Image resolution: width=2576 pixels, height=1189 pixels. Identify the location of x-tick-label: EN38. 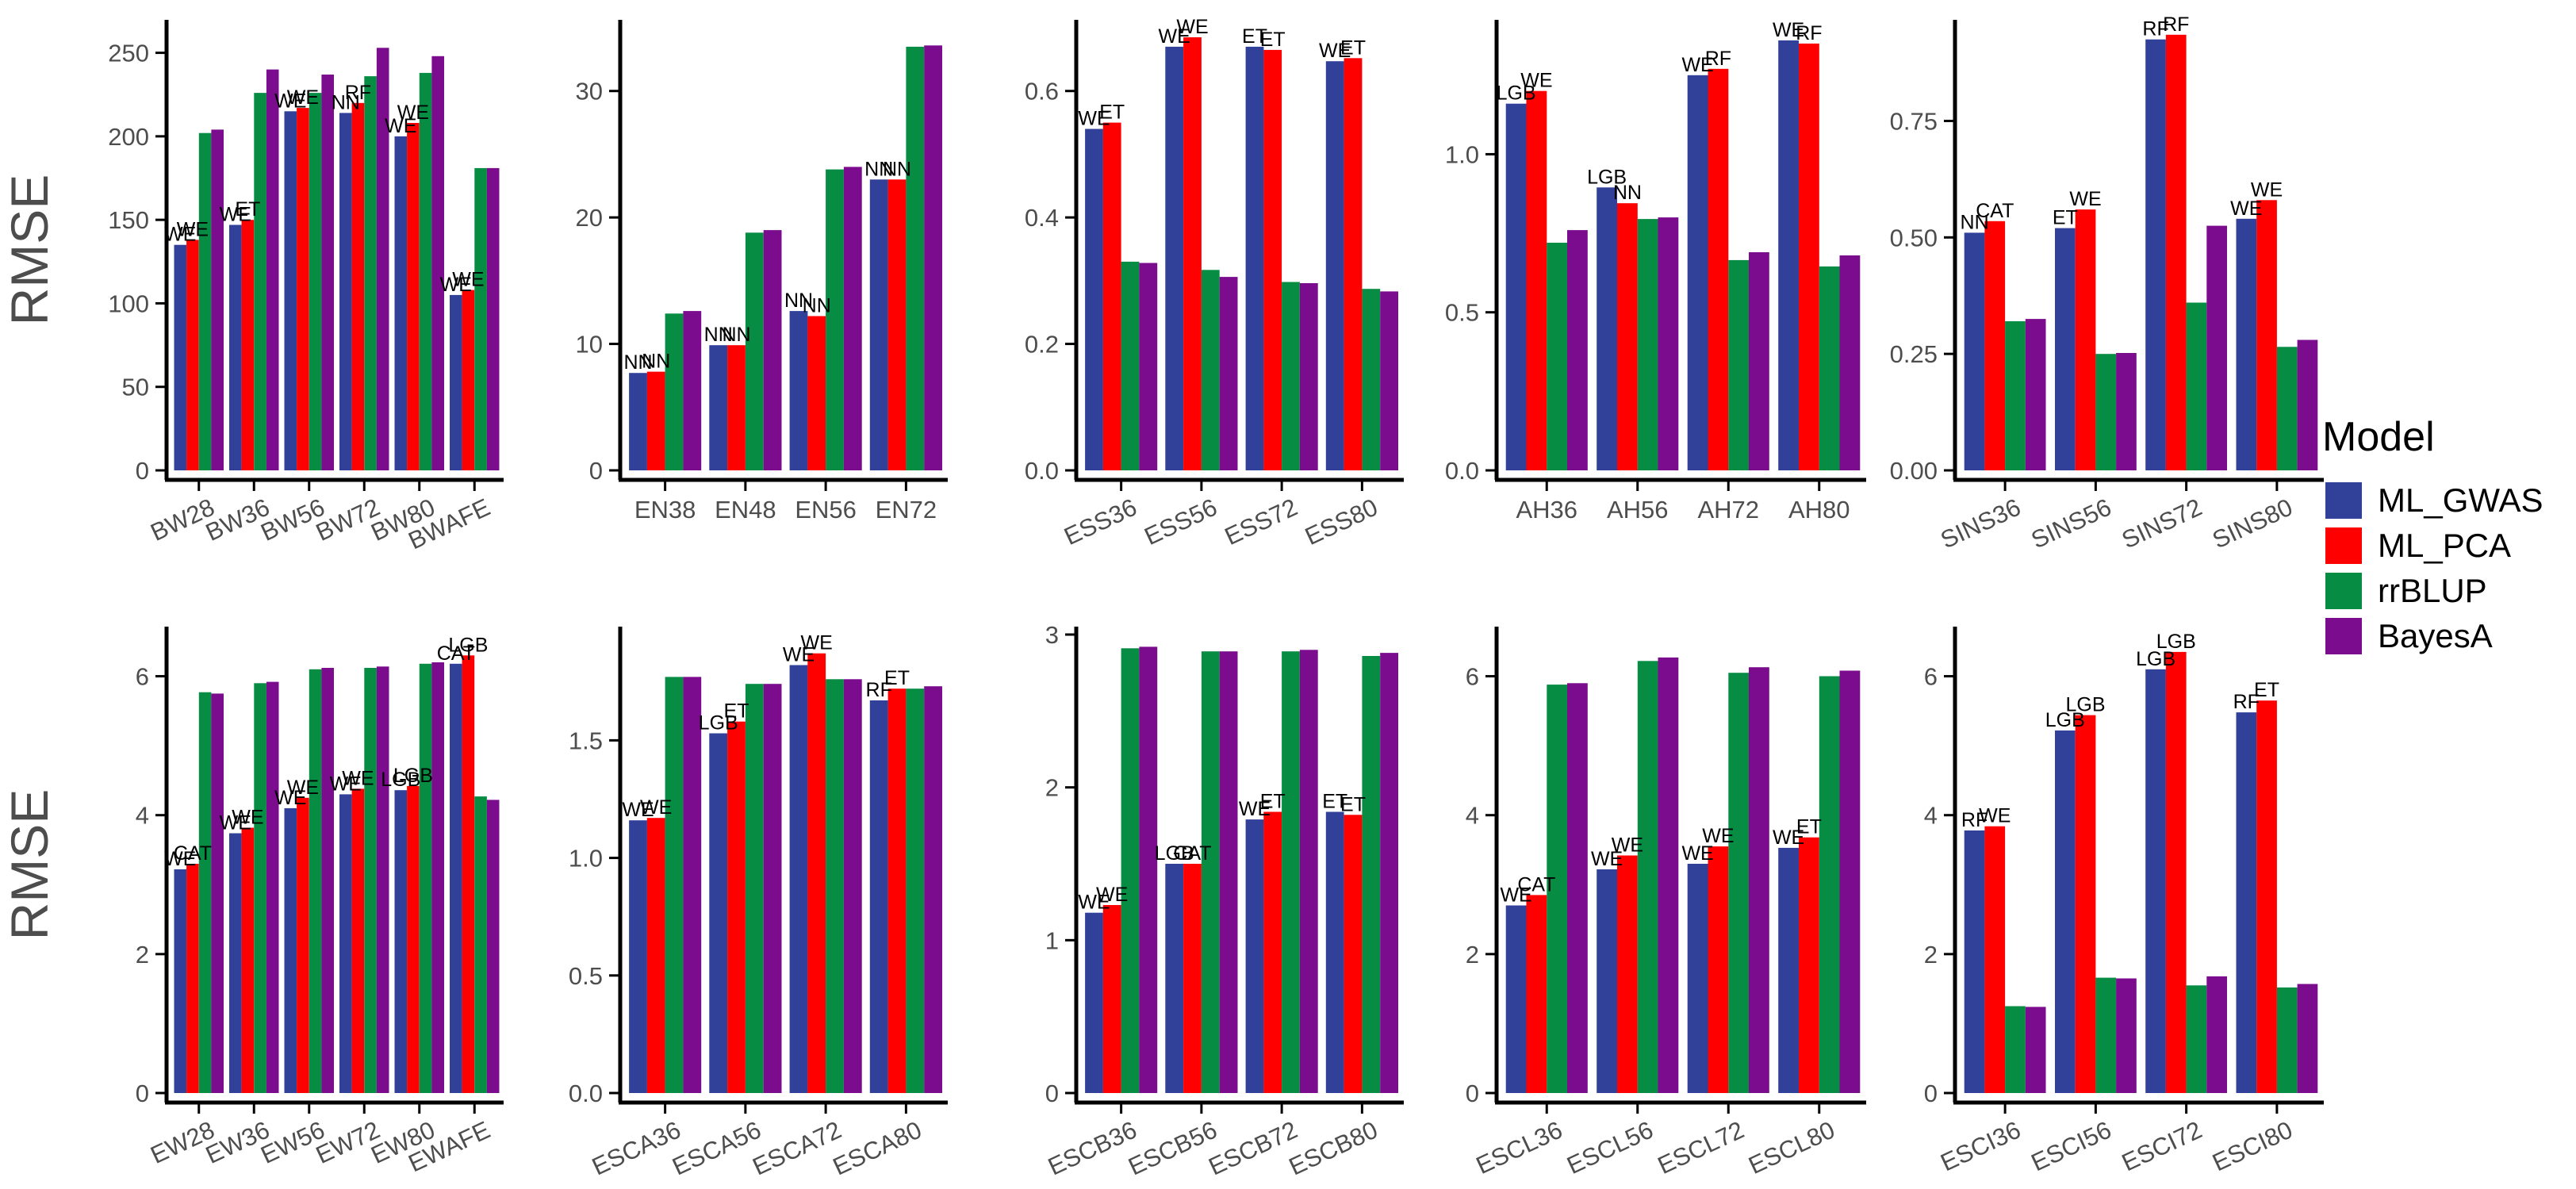
(665, 510).